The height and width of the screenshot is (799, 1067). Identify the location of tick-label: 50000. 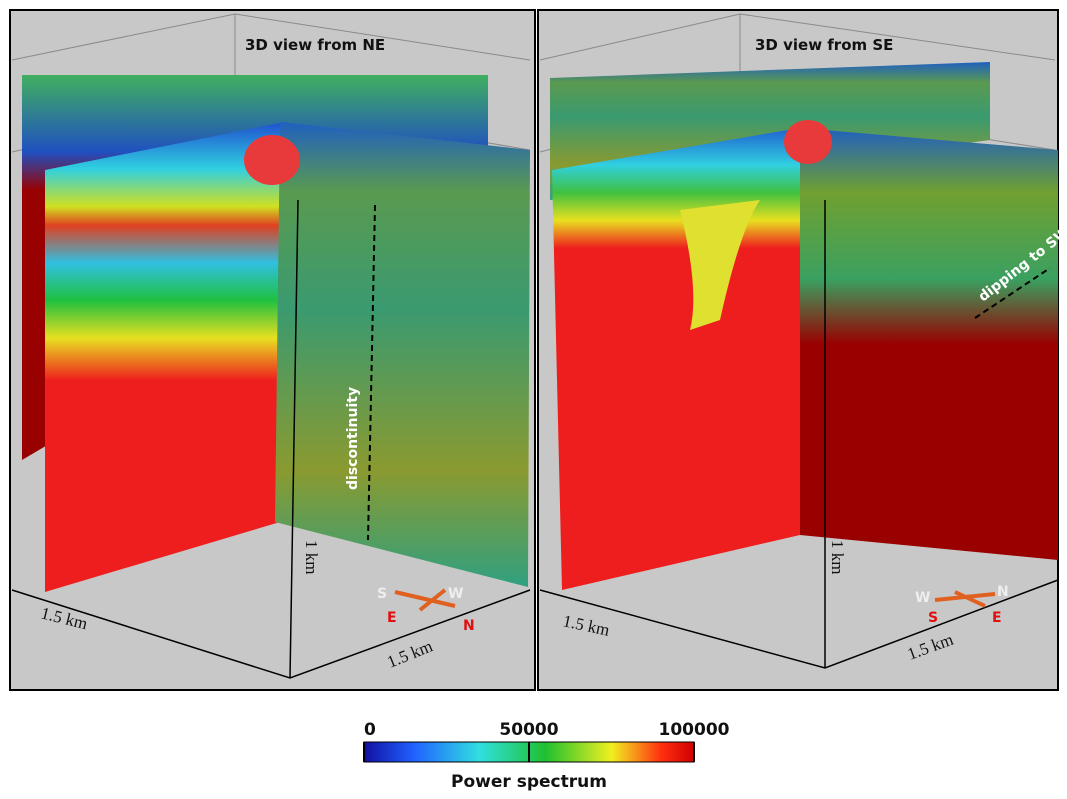
(528, 730).